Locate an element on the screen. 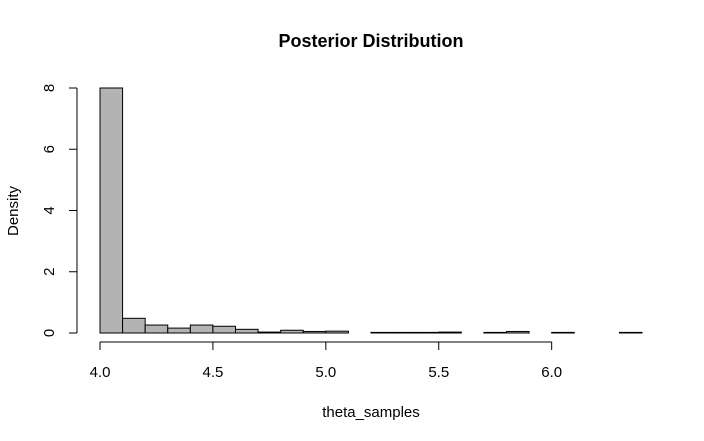 This screenshot has width=704, height=441. x-tick-label: 6.0 is located at coordinates (551, 372).